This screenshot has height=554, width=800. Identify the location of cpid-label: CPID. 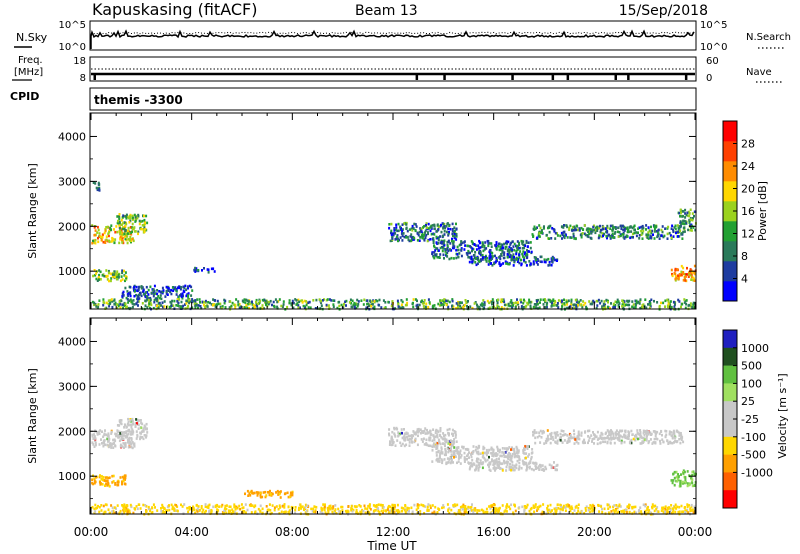
(24, 96).